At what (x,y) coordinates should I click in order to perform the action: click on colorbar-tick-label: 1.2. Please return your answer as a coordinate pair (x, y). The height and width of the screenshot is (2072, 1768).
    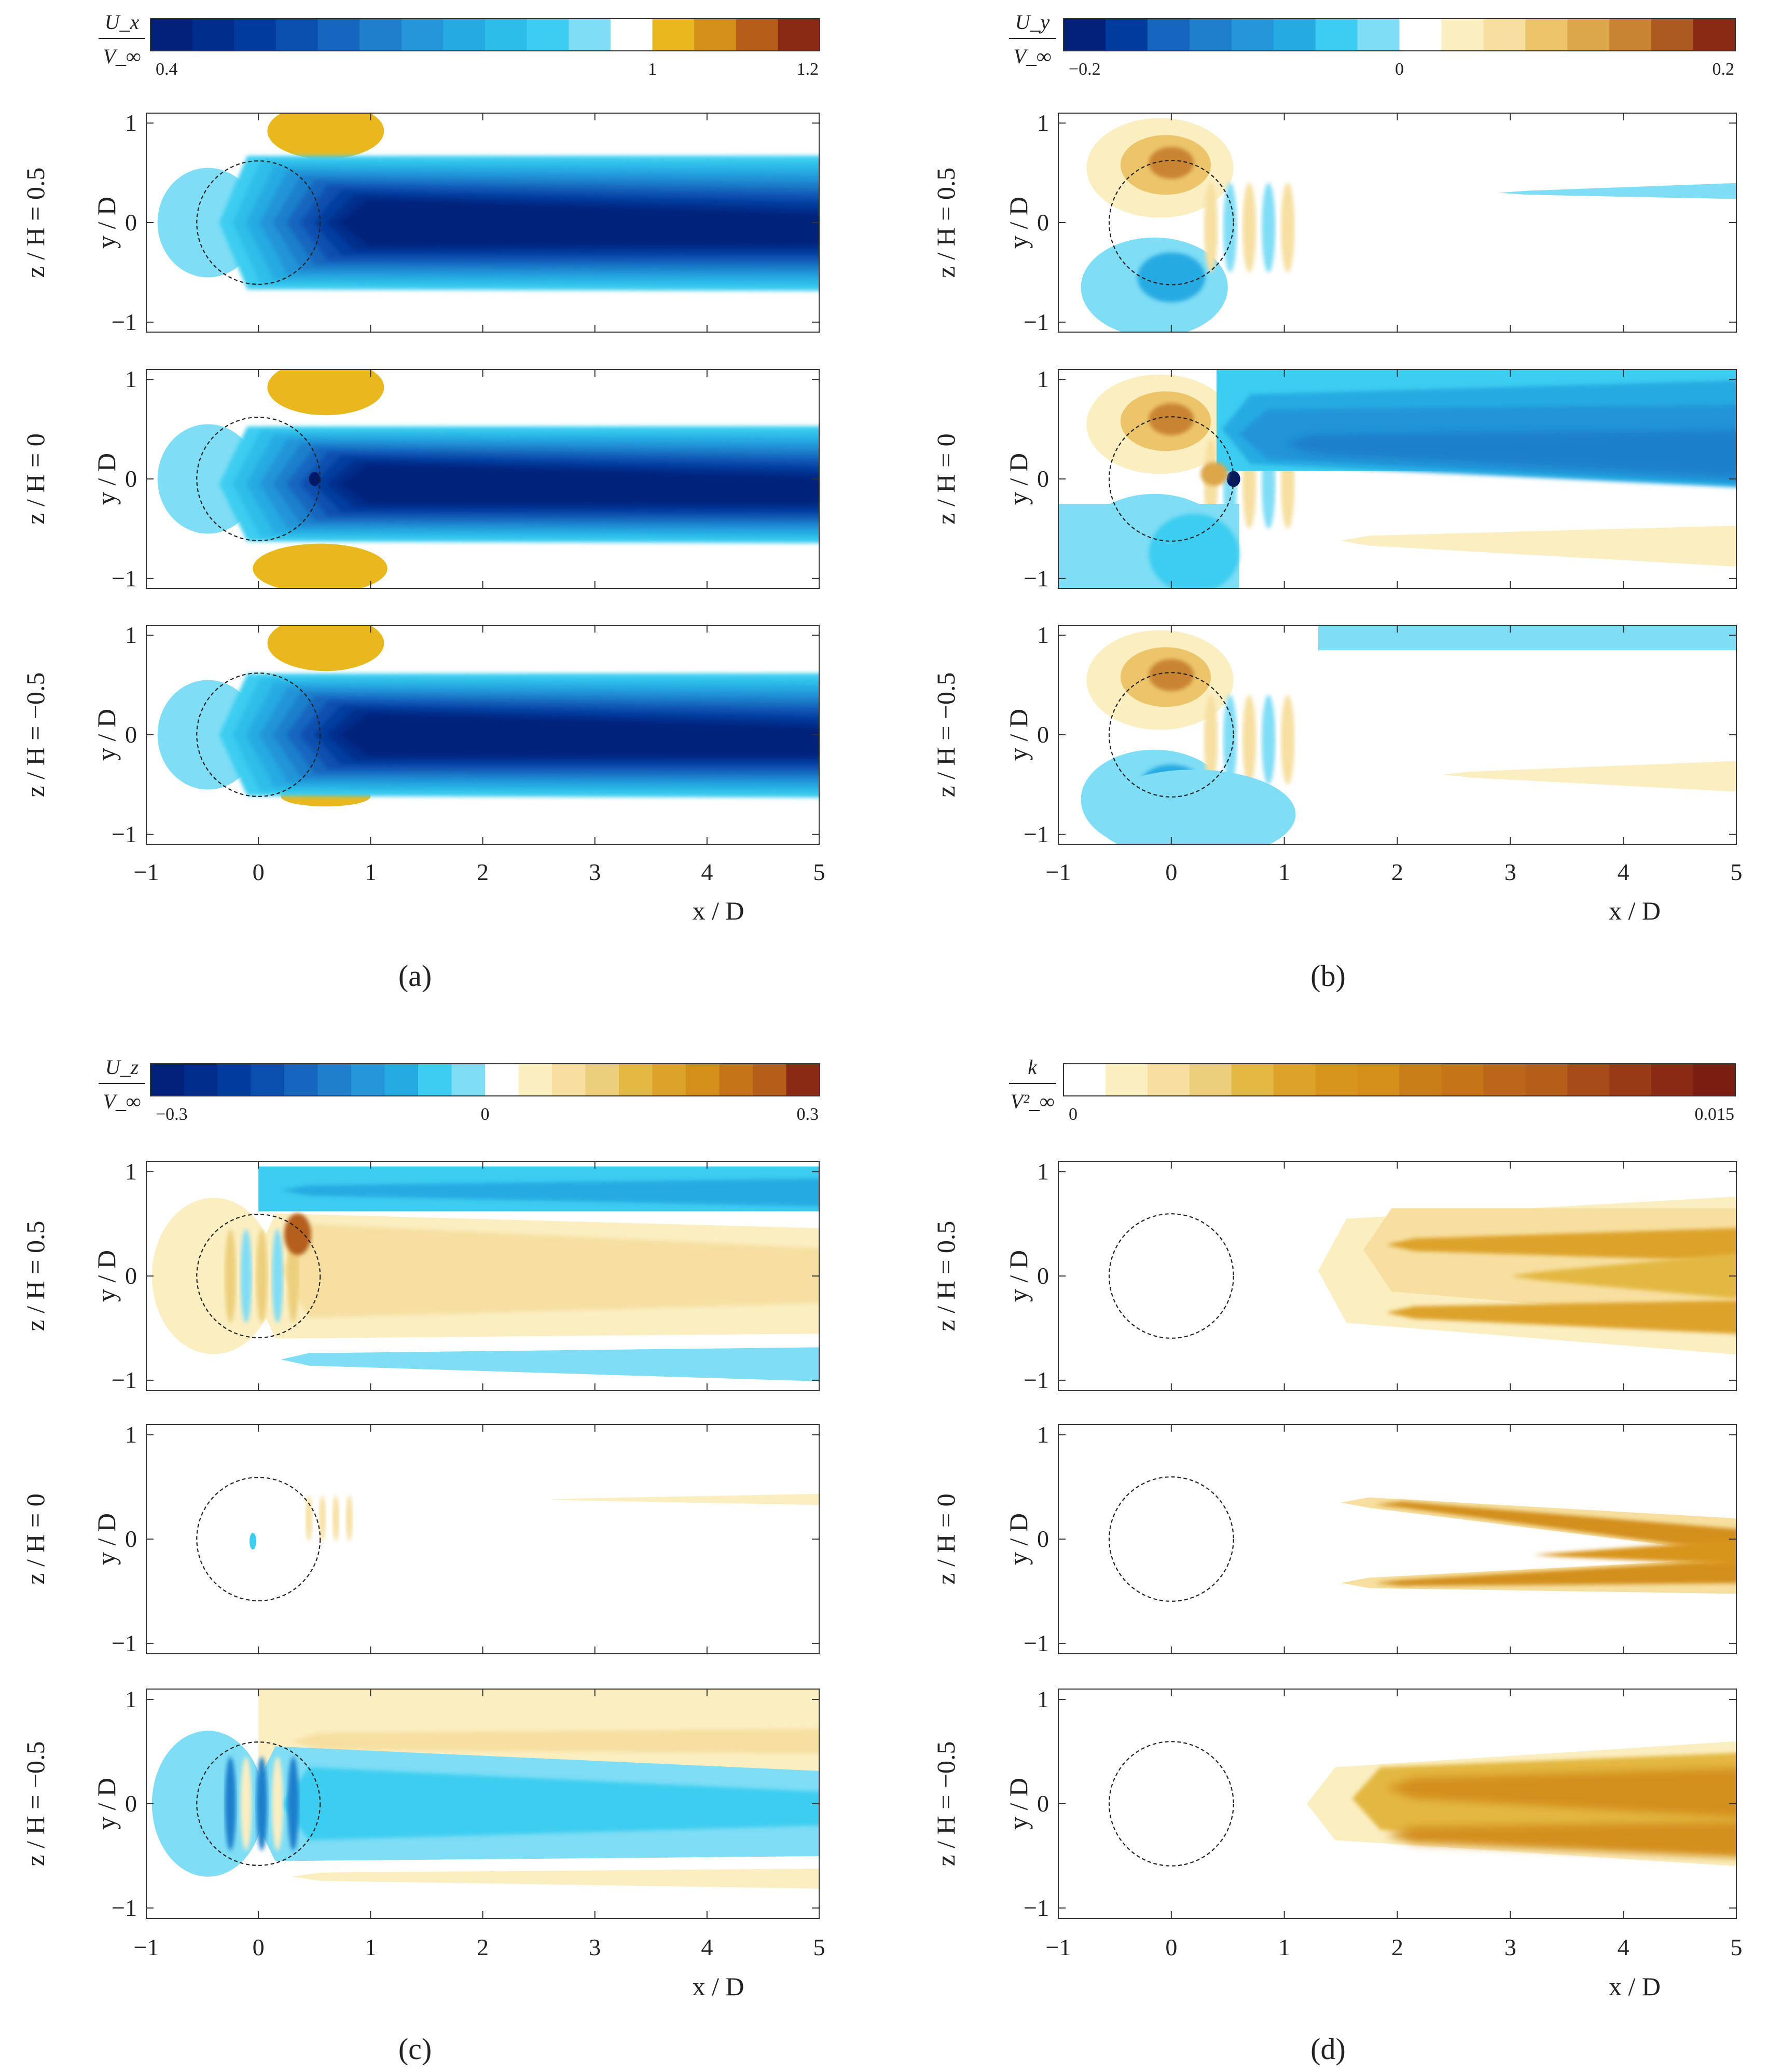
    Looking at the image, I should click on (808, 69).